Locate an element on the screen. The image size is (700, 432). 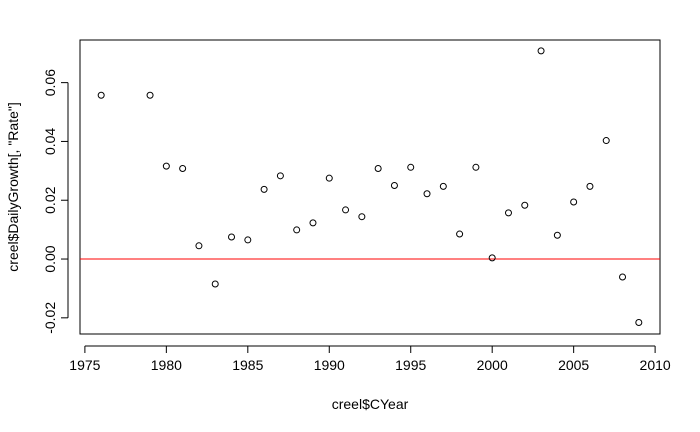
x-tick-label: 2010 is located at coordinates (655, 365).